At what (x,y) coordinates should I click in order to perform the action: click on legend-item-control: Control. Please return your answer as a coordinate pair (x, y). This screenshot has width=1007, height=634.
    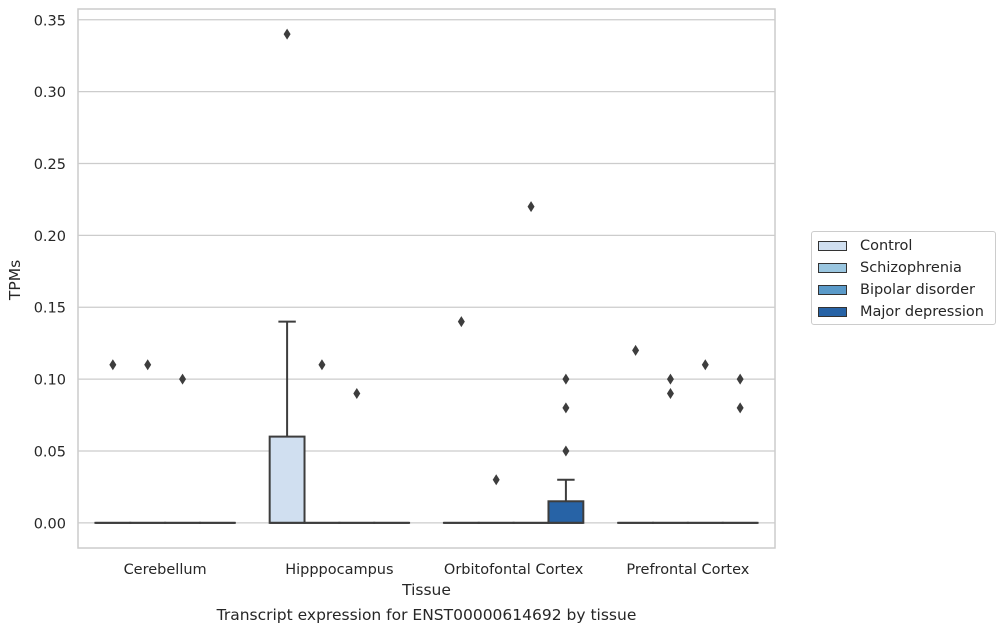
    Looking at the image, I should click on (865, 246).